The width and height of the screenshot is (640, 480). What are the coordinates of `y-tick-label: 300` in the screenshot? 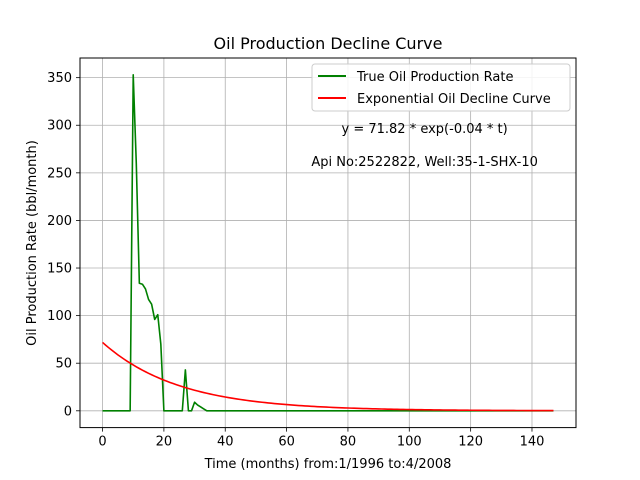 It's located at (59, 126).